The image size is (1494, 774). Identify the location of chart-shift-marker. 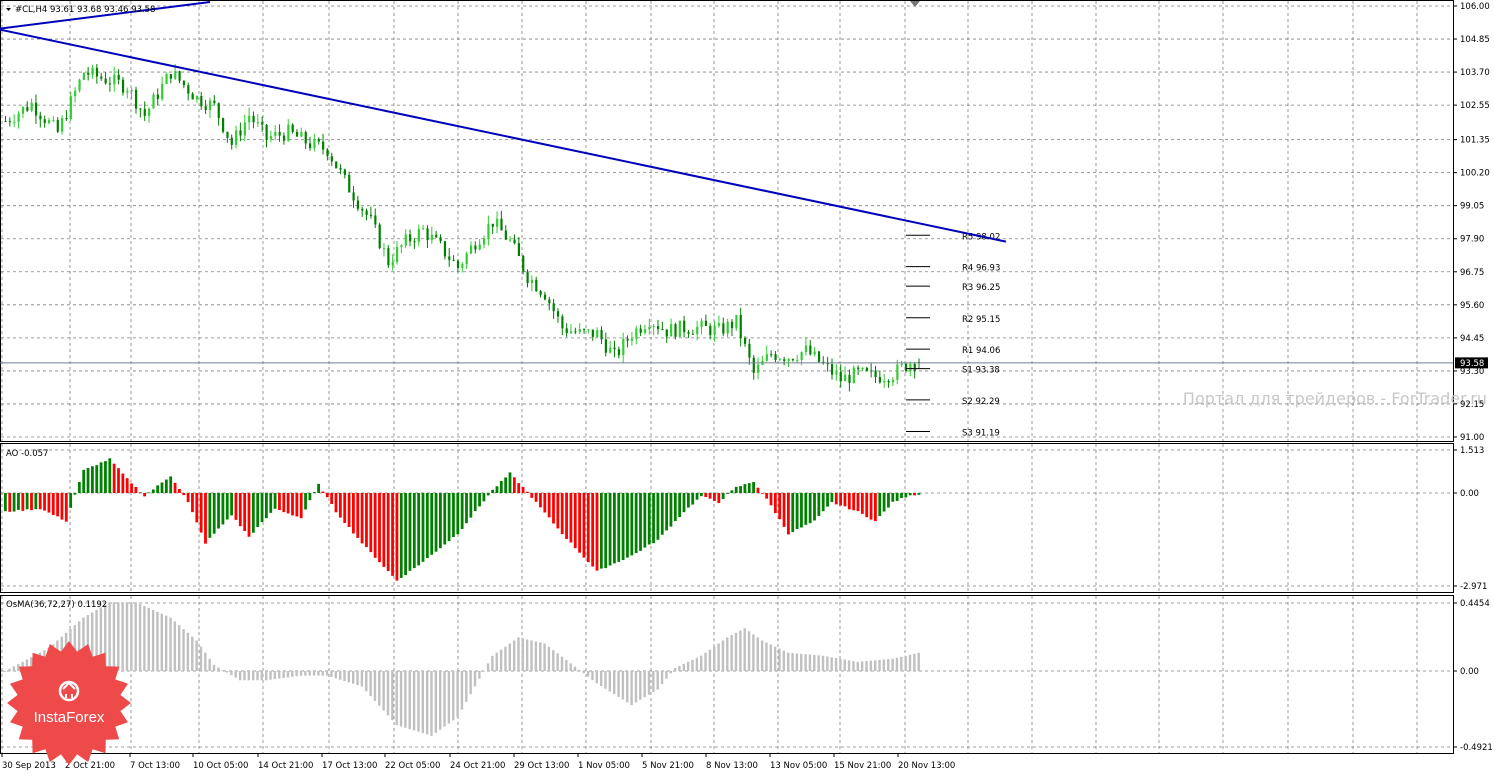
(915, 4).